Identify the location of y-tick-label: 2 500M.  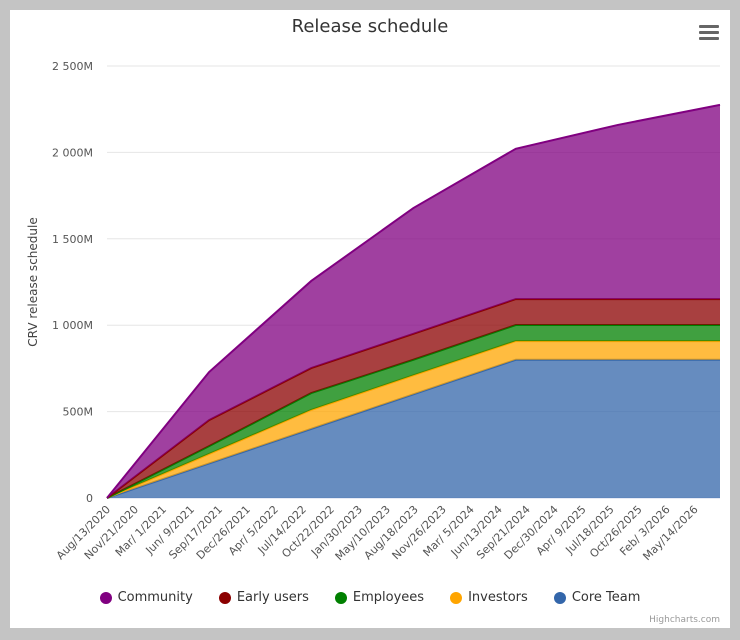
(72, 66).